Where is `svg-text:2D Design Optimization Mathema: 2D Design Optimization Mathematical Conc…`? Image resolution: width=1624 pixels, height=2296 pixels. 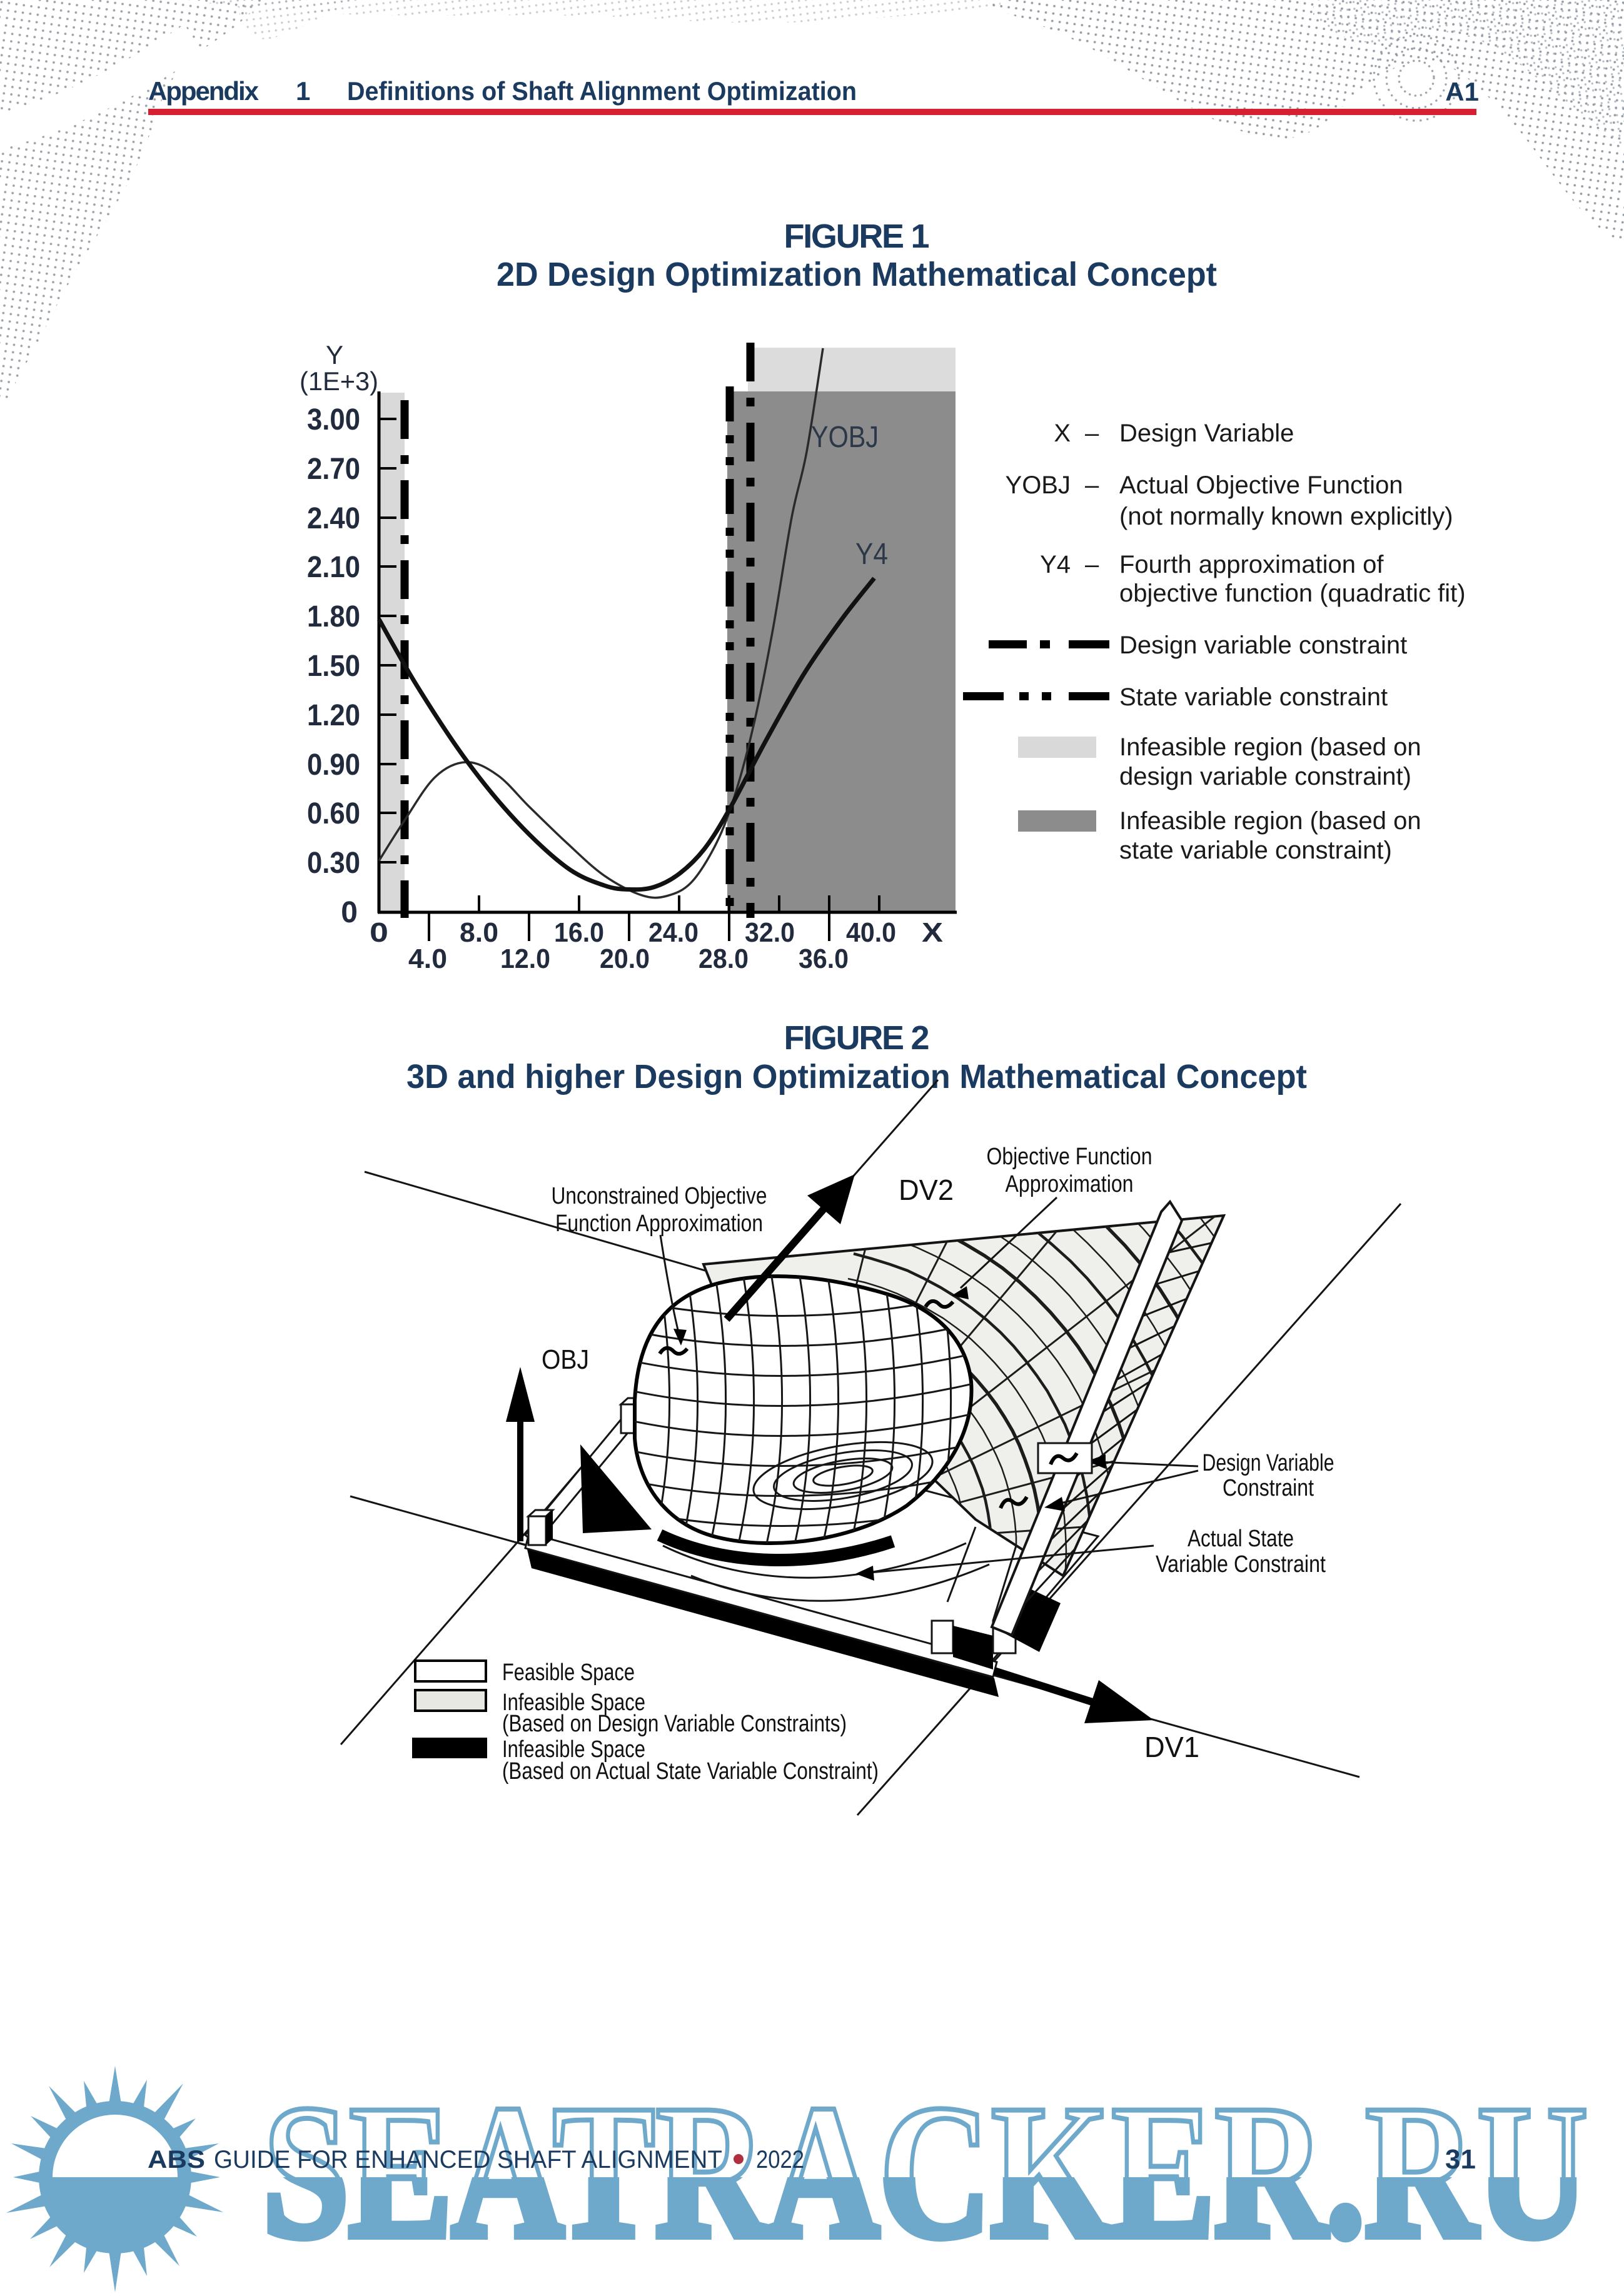 svg-text:2D Design Optimization Mathema: 2D Design Optimization Mathematical Conc… is located at coordinates (857, 274).